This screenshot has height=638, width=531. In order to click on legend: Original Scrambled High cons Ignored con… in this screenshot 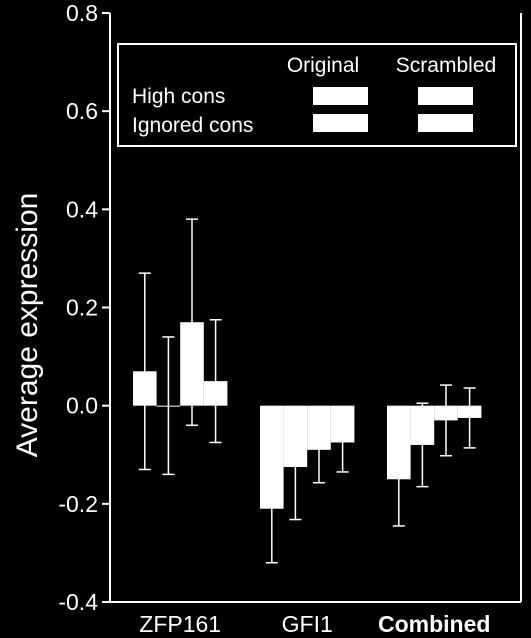, I will do `click(317, 95)`.